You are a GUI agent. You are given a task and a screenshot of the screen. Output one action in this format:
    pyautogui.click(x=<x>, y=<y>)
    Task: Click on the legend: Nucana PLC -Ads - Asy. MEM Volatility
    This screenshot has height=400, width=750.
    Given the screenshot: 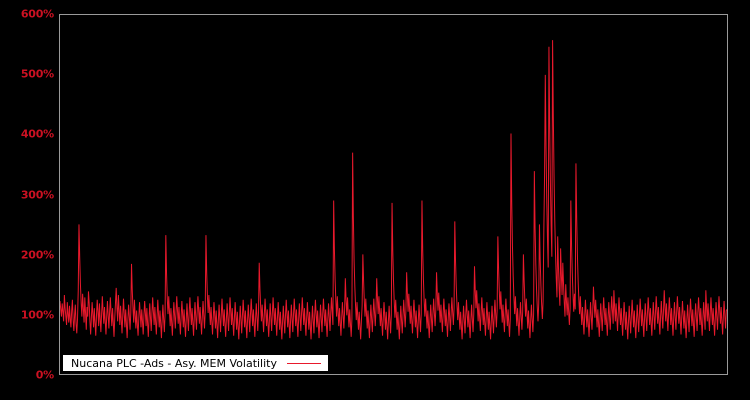 What is the action you would take?
    pyautogui.click(x=195, y=363)
    